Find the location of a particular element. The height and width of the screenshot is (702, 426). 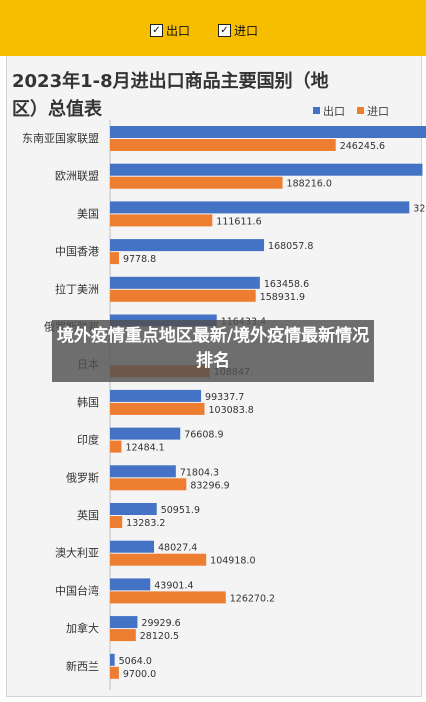

import-value-label: 12484.1 is located at coordinates (144, 448).